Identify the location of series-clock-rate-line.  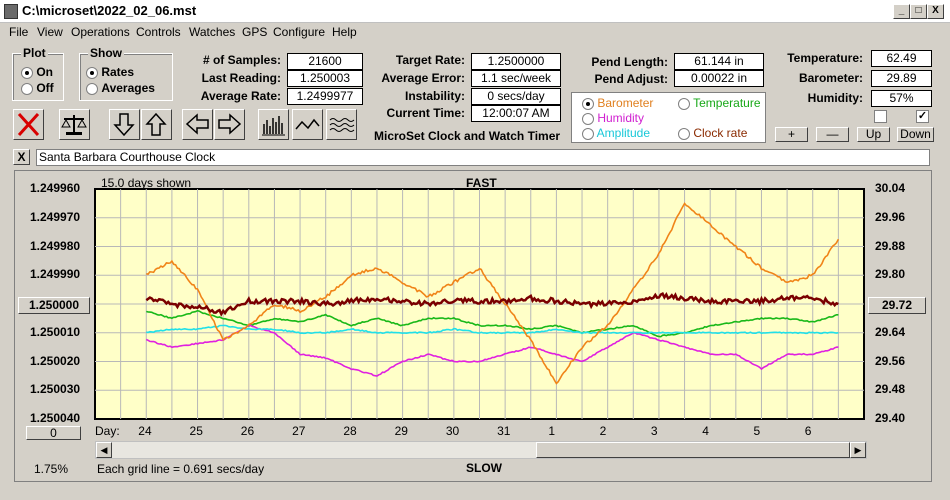
(492, 304).